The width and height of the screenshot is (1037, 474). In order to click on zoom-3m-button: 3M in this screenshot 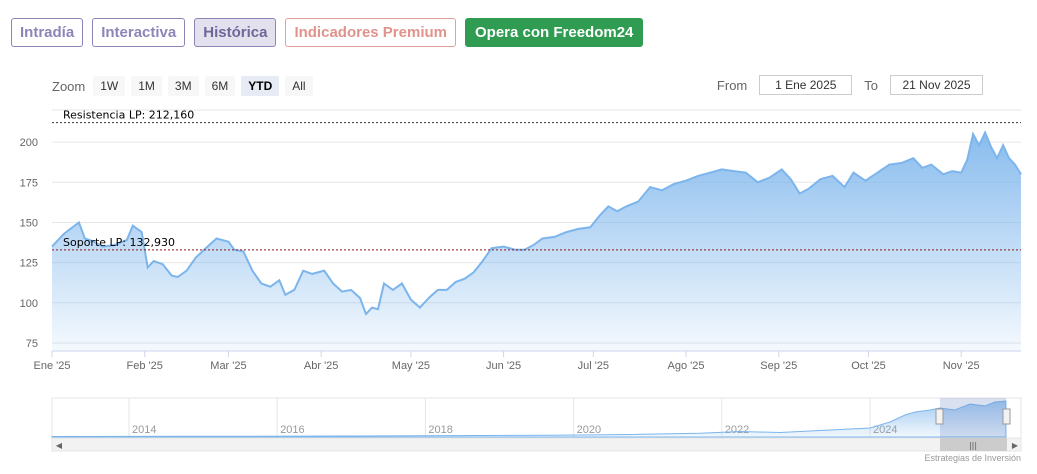, I will do `click(183, 86)`.